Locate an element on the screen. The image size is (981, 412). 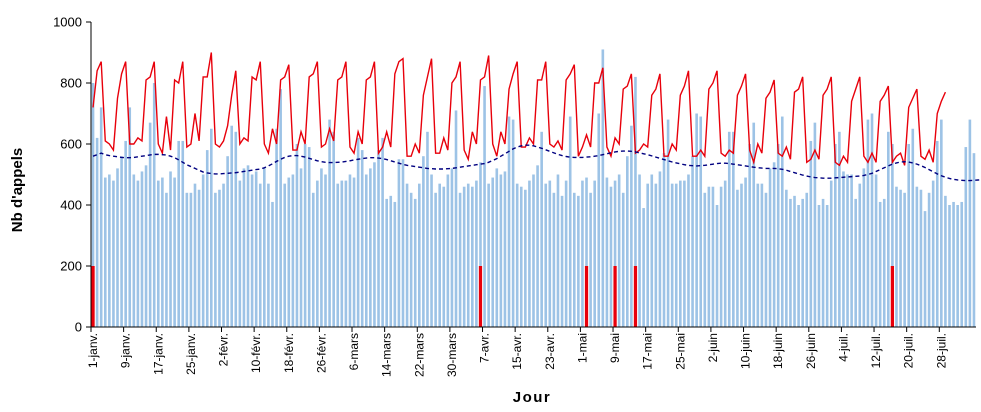
x-tick-label: 18-févr. is located at coordinates (289, 353).